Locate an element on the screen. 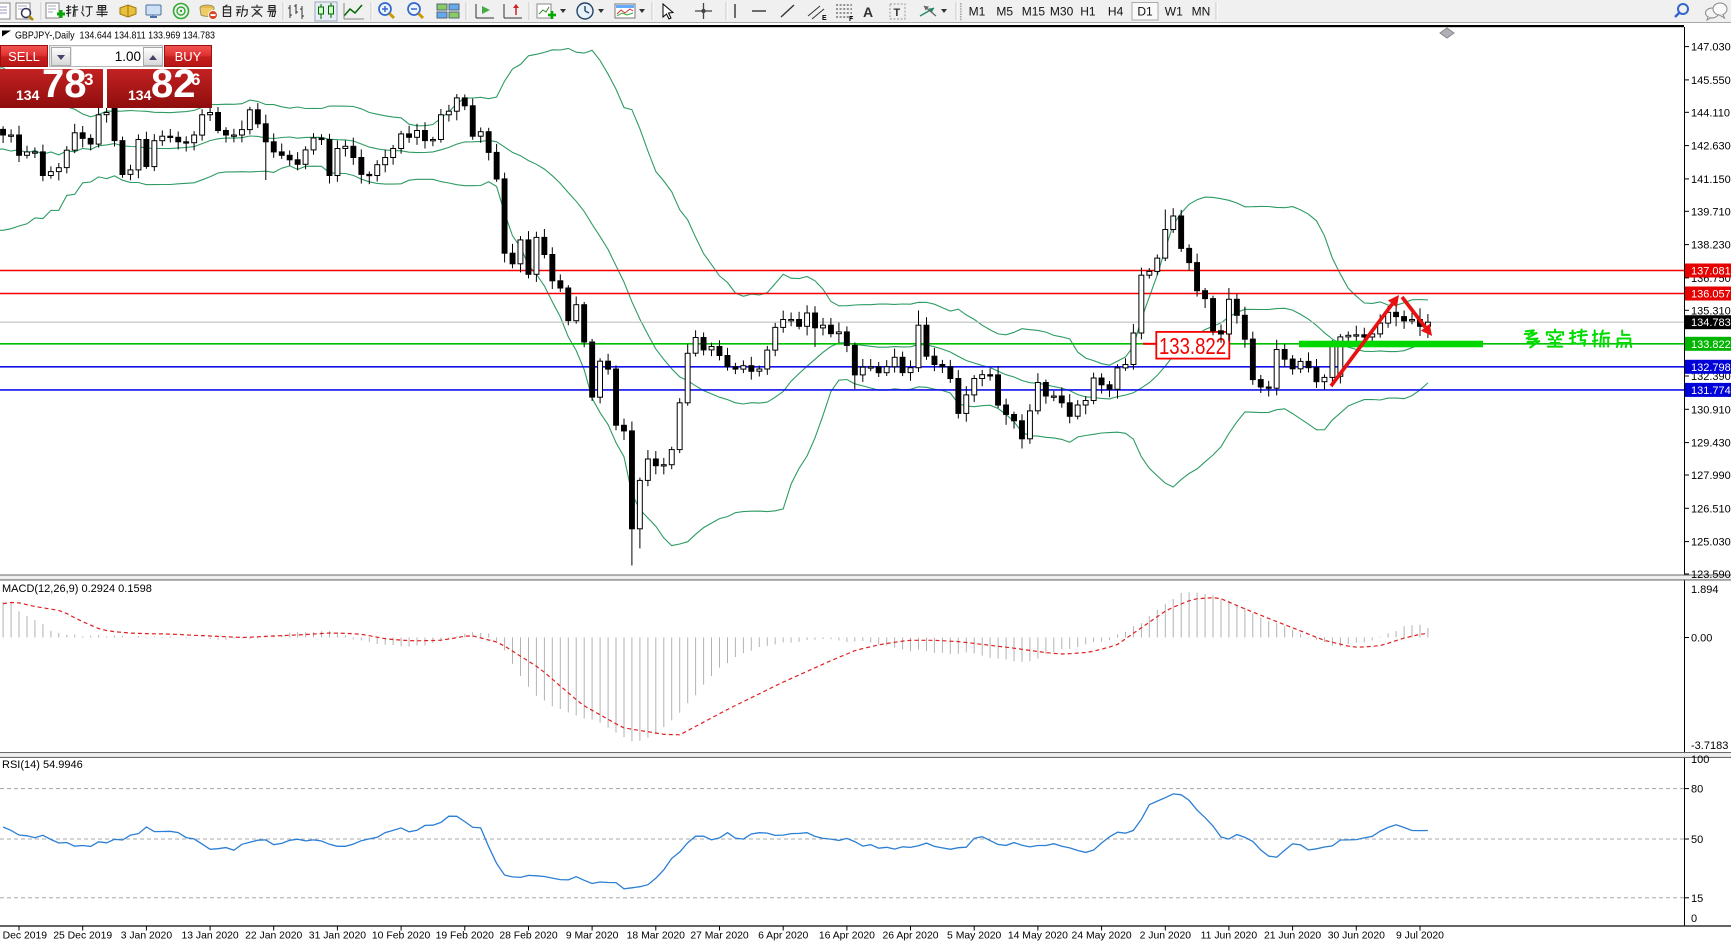  svg-text: 0.00 is located at coordinates (1701, 639).